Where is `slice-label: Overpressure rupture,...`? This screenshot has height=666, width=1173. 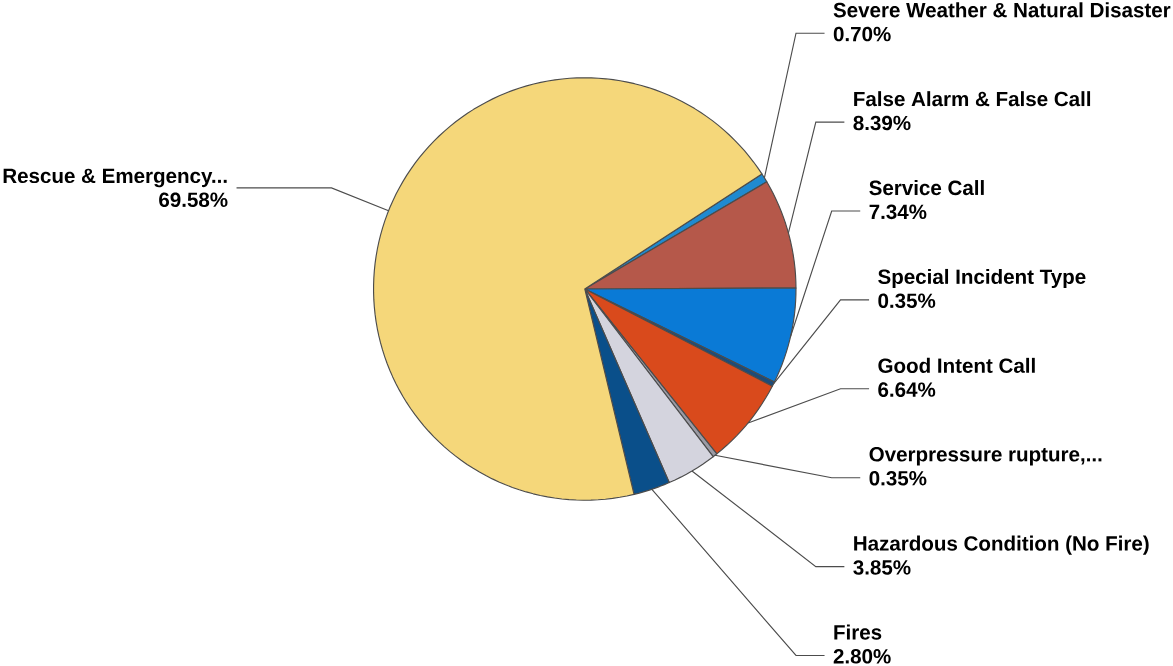 slice-label: Overpressure rupture,... is located at coordinates (985, 456).